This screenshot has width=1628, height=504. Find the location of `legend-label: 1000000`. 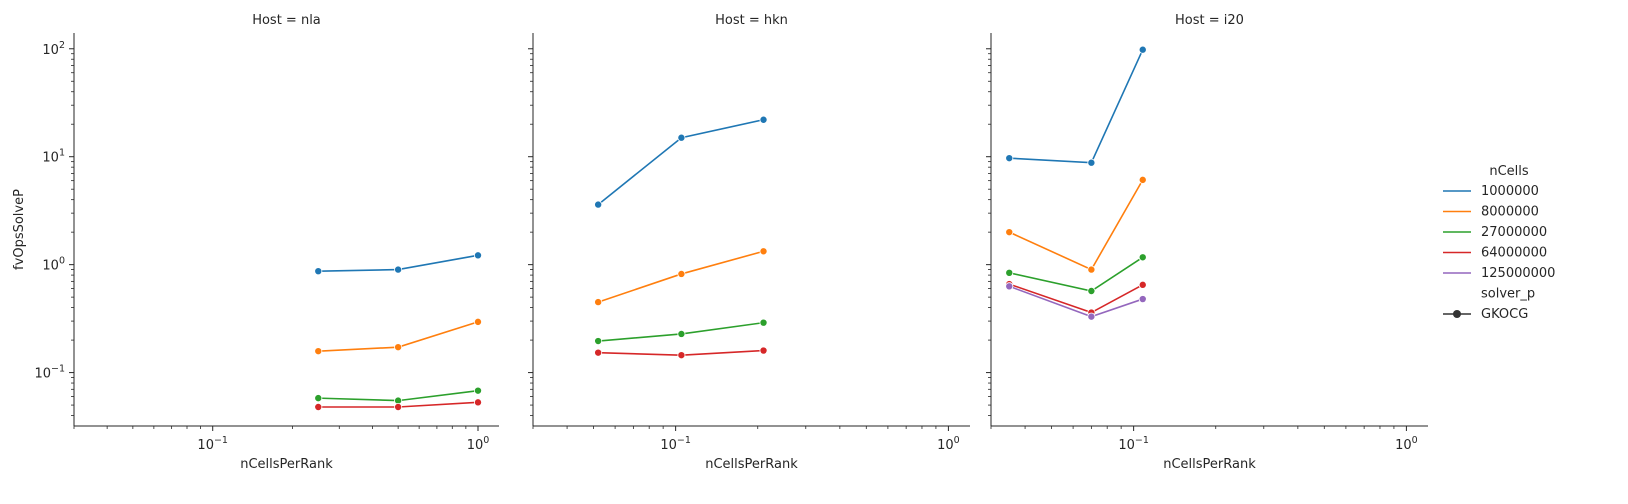

legend-label: 1000000 is located at coordinates (1510, 191).